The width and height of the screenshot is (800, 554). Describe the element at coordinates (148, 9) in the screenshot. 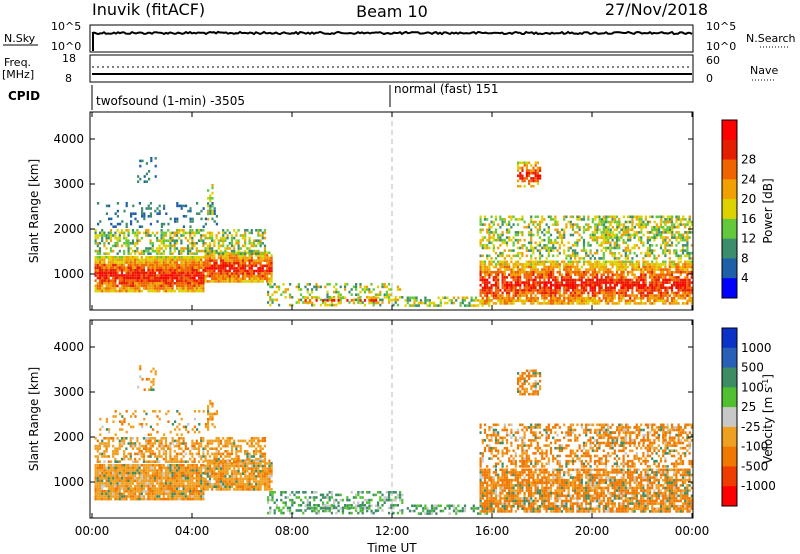

I see `station-title: Inuvik (fitACF)` at that location.